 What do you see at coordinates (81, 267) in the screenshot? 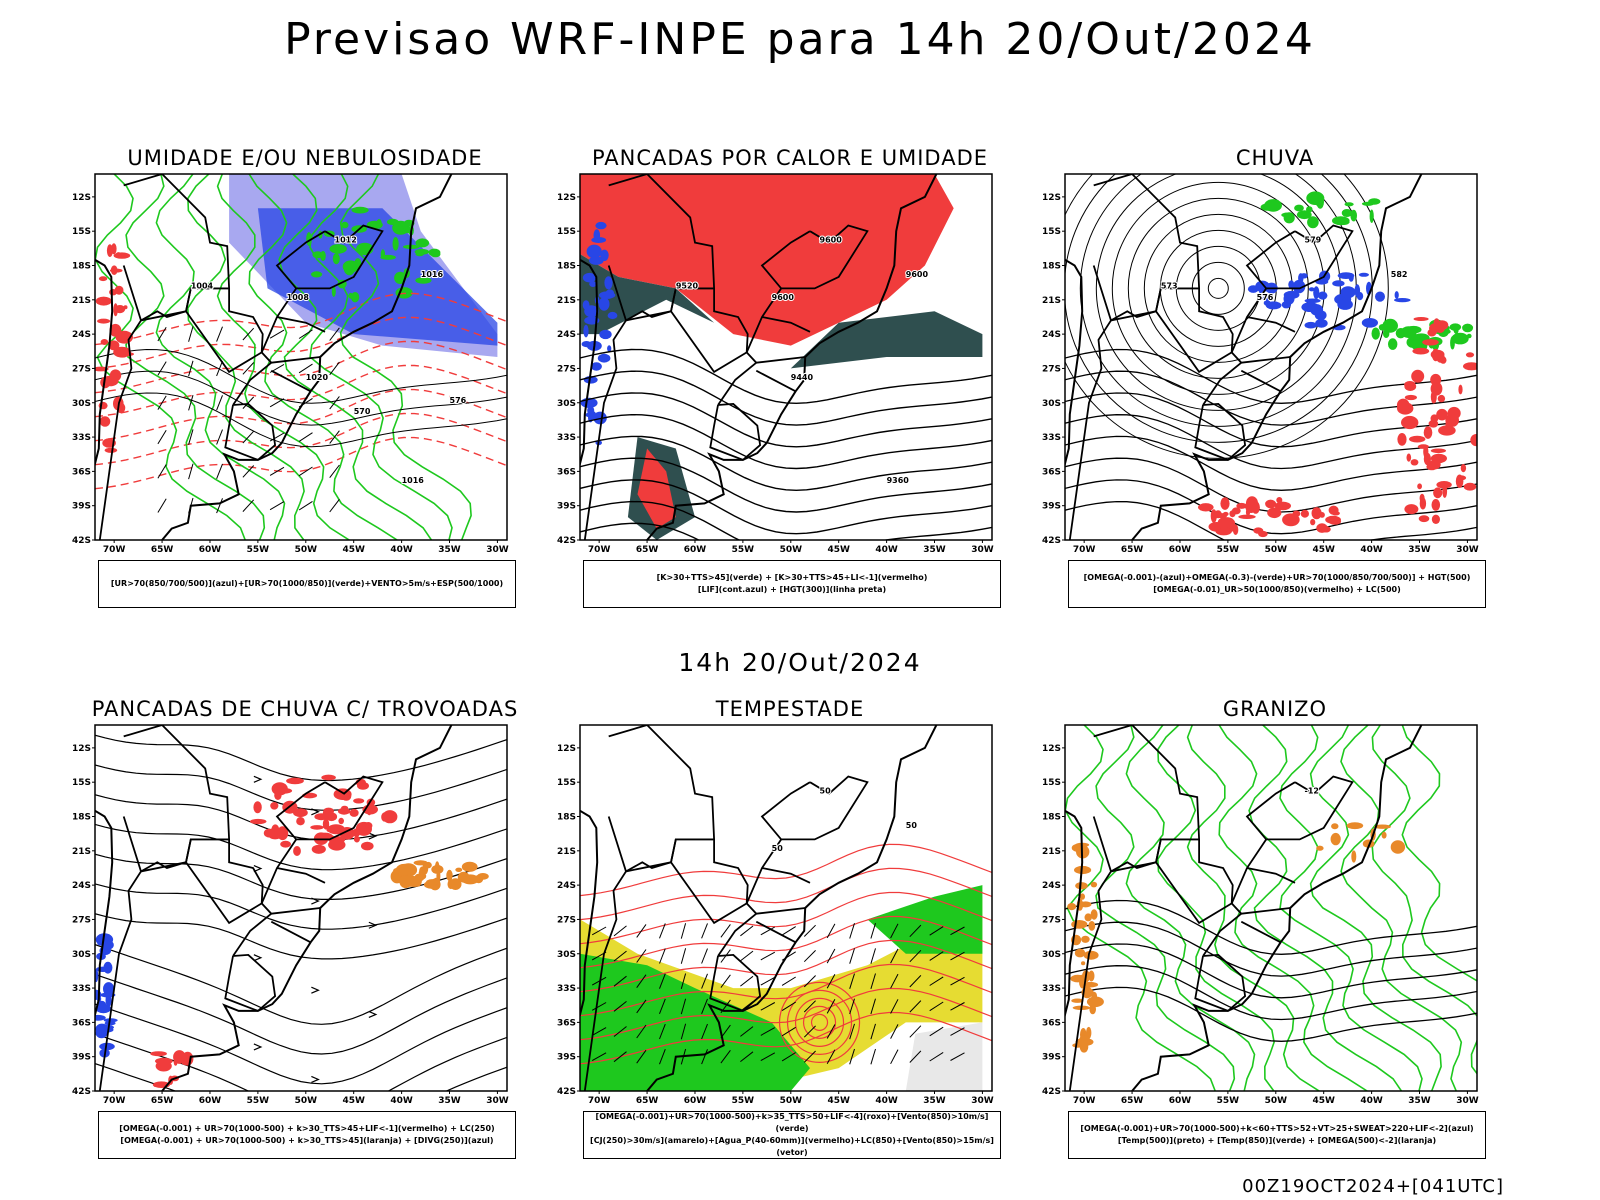
I see `lat-tick-label: 18S` at bounding box center [81, 267].